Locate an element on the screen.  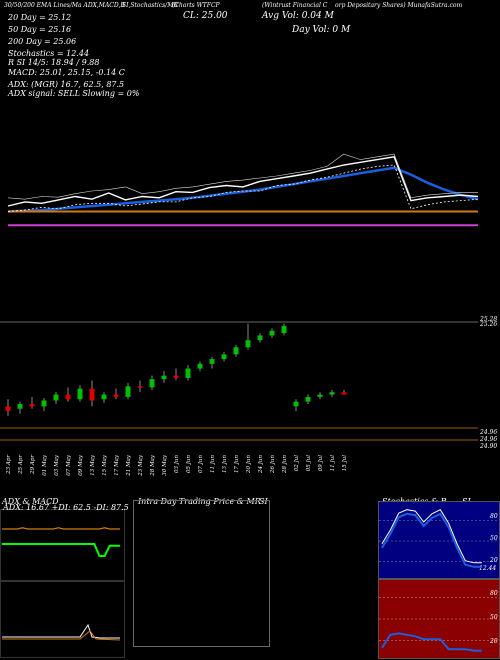
parabolic-sar-line is located at coordinates (243, 188).